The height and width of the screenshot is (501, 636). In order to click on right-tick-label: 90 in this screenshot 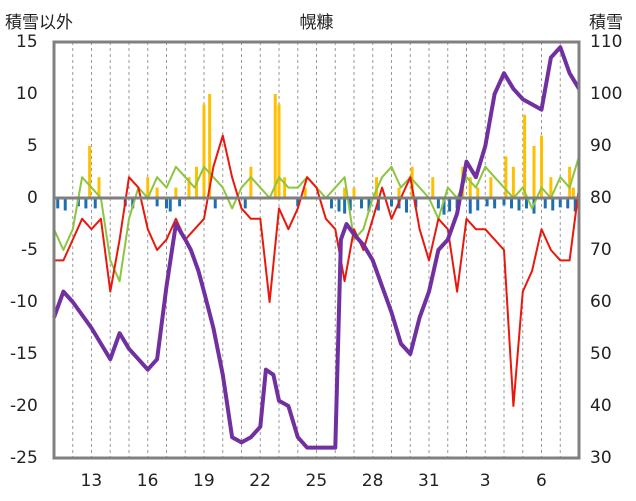, I will do `click(601, 146)`.